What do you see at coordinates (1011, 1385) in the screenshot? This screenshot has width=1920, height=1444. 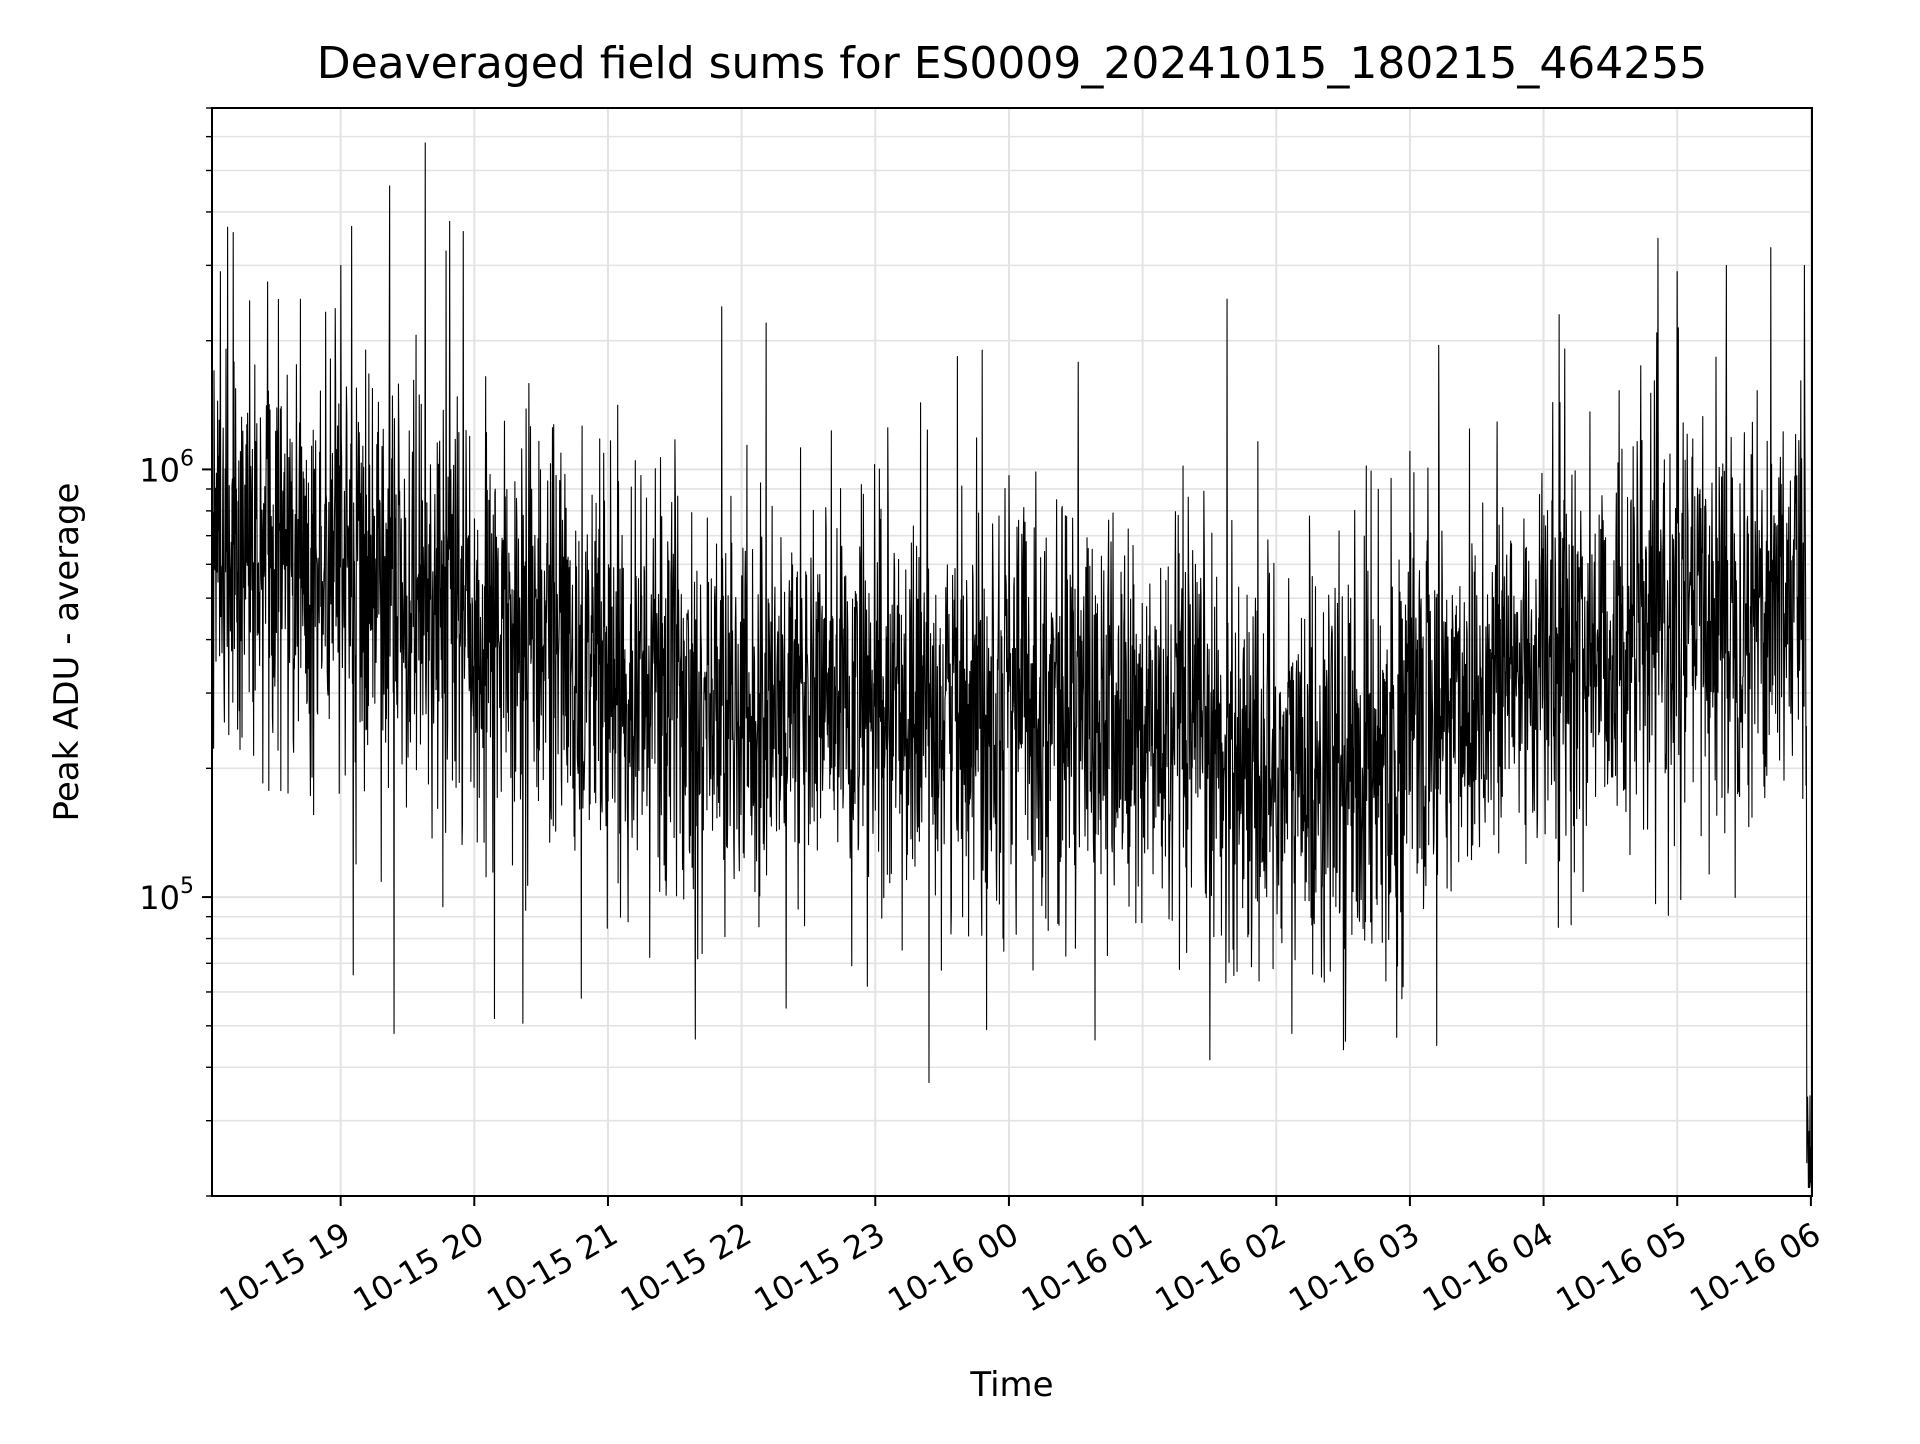 I see `x-axis-label: Time` at bounding box center [1011, 1385].